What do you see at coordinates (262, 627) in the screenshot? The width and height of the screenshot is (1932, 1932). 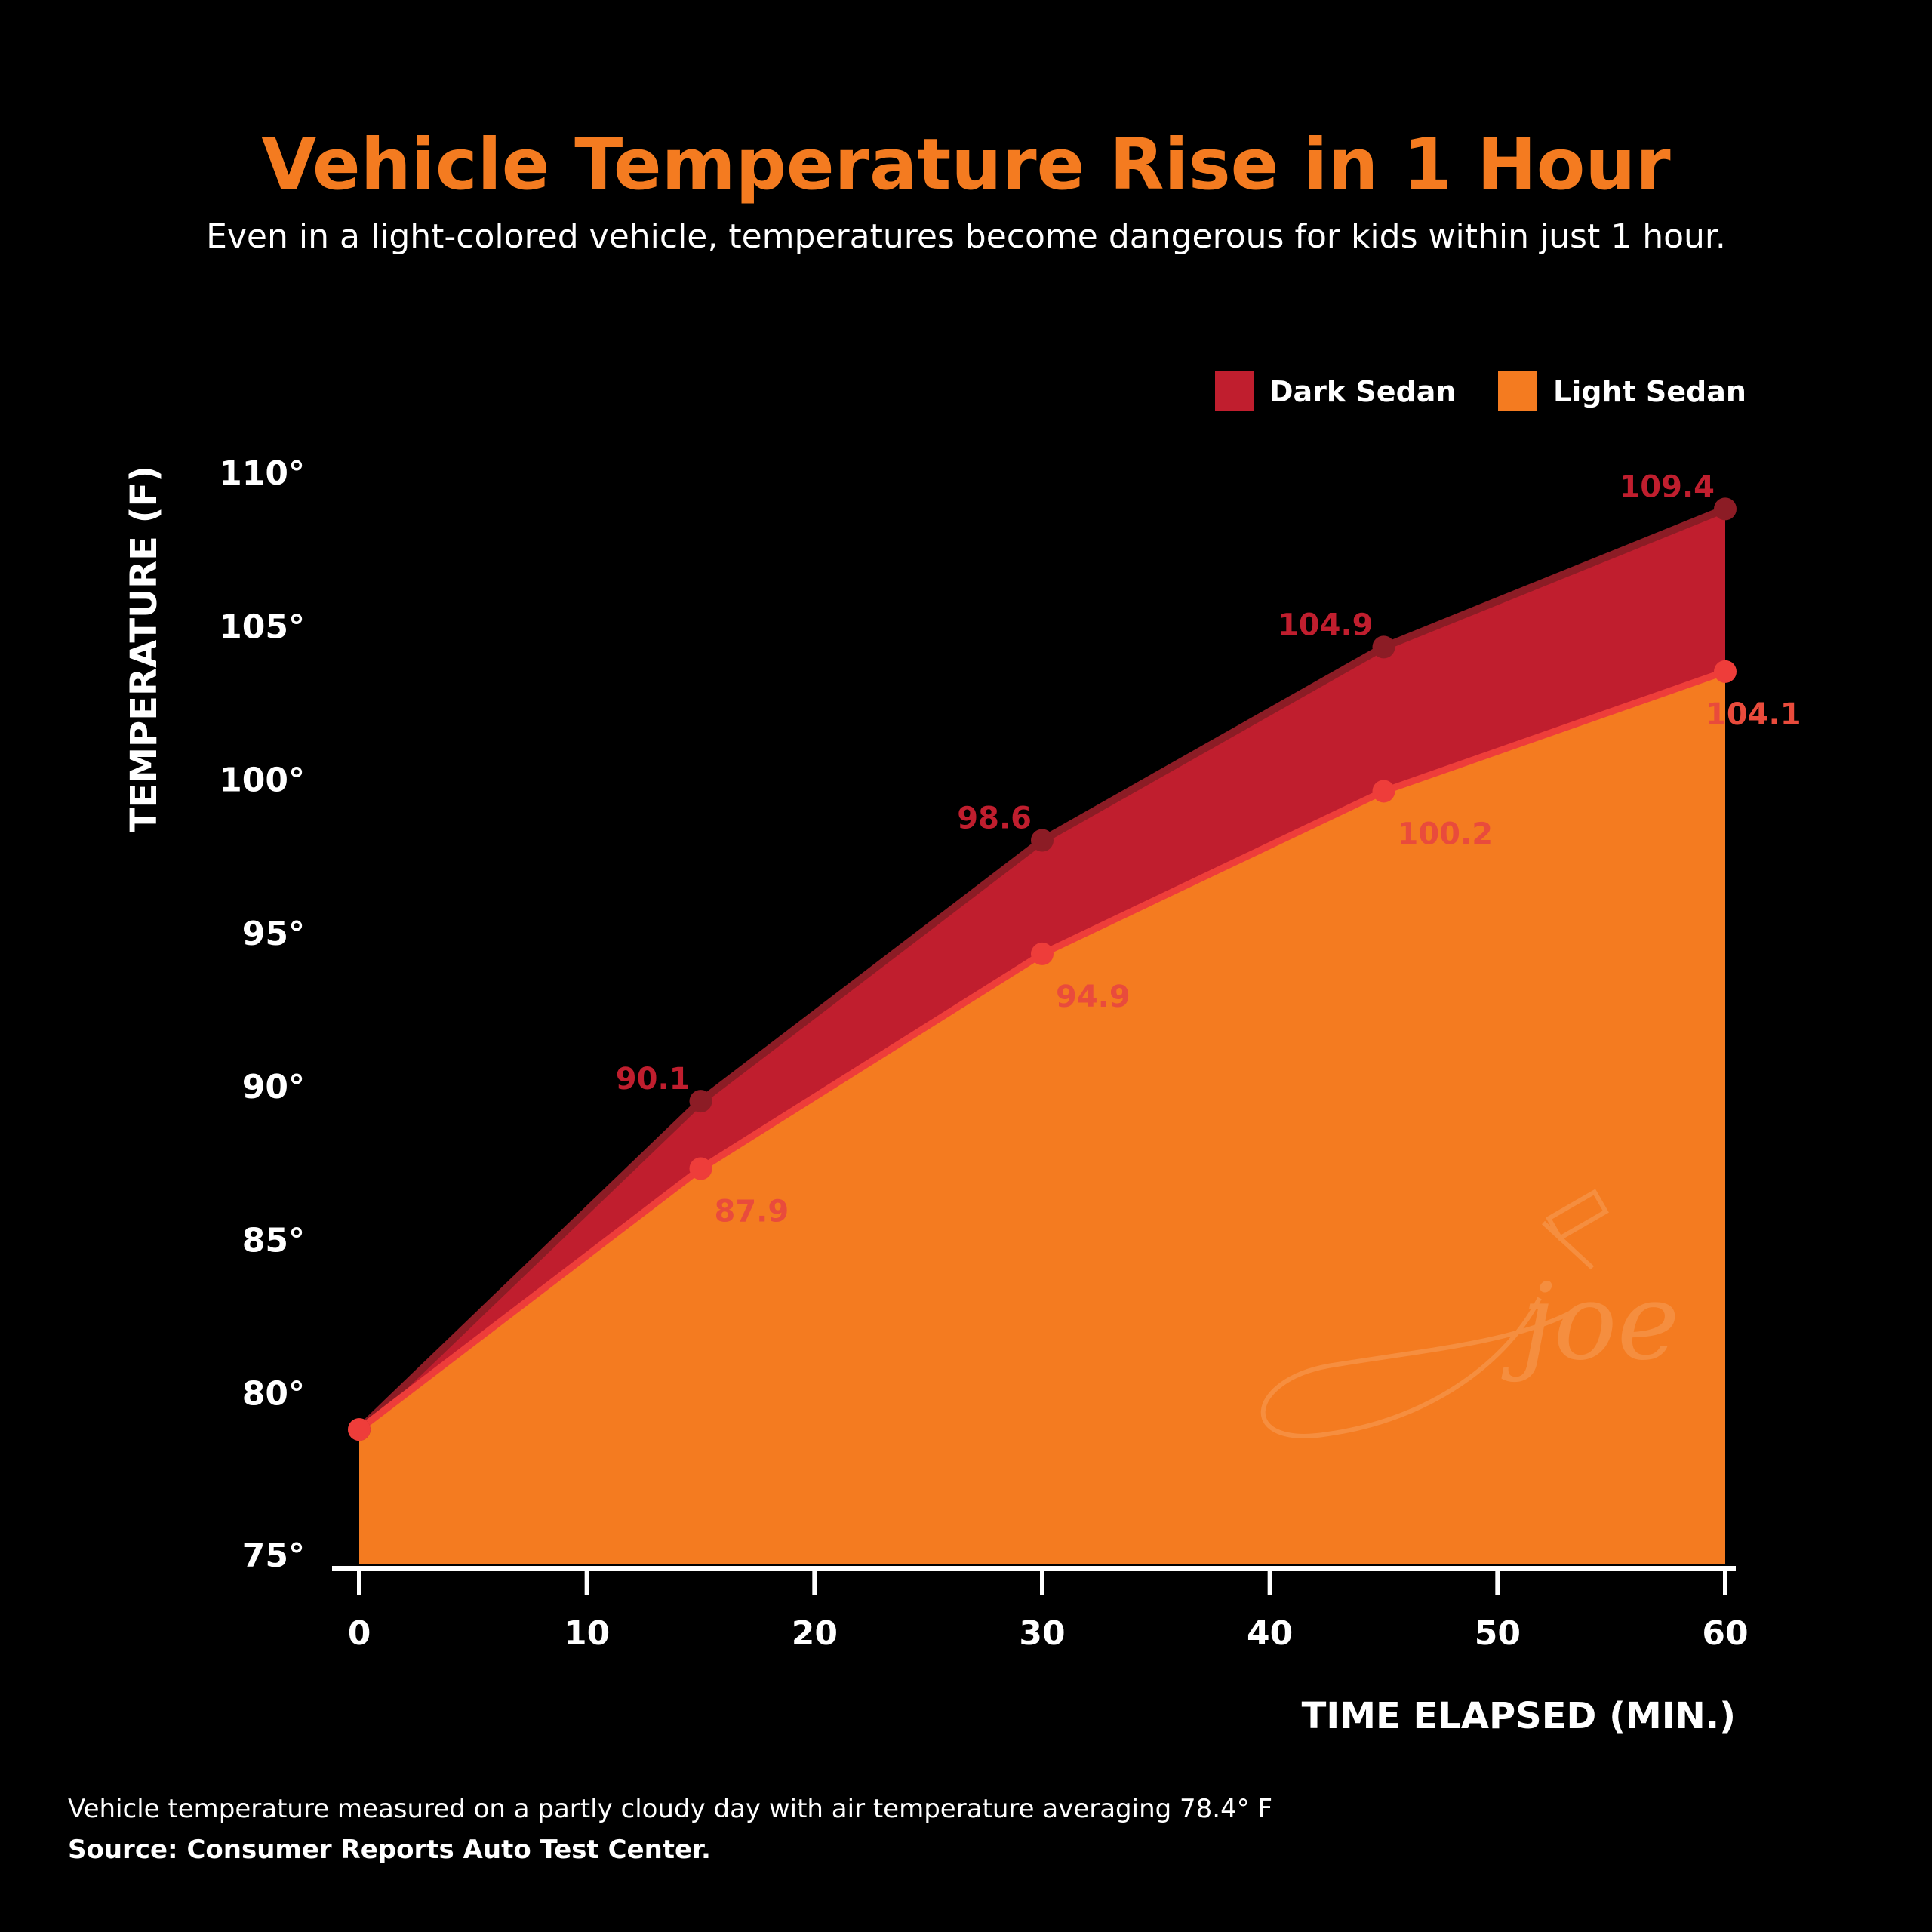 I see `y-tick-label: 105°` at bounding box center [262, 627].